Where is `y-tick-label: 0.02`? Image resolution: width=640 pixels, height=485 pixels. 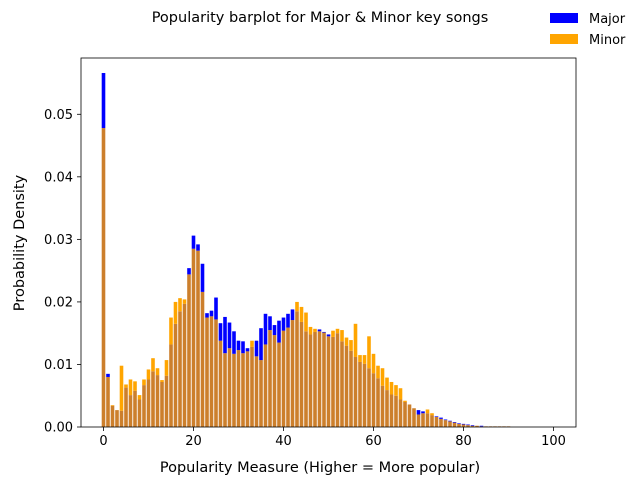
y-tick-label: 0.02 is located at coordinates (58, 302).